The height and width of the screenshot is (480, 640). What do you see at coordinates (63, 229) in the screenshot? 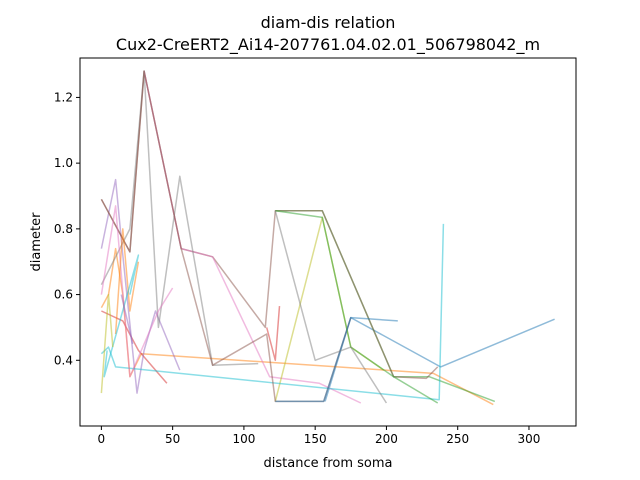
I see `y-tick-label: 0.8` at bounding box center [63, 229].